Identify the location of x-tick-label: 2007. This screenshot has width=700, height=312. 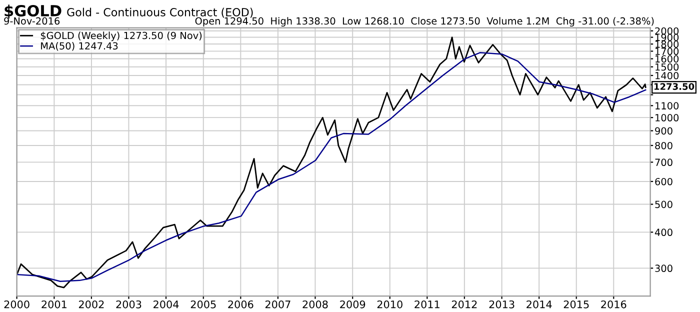
(277, 304).